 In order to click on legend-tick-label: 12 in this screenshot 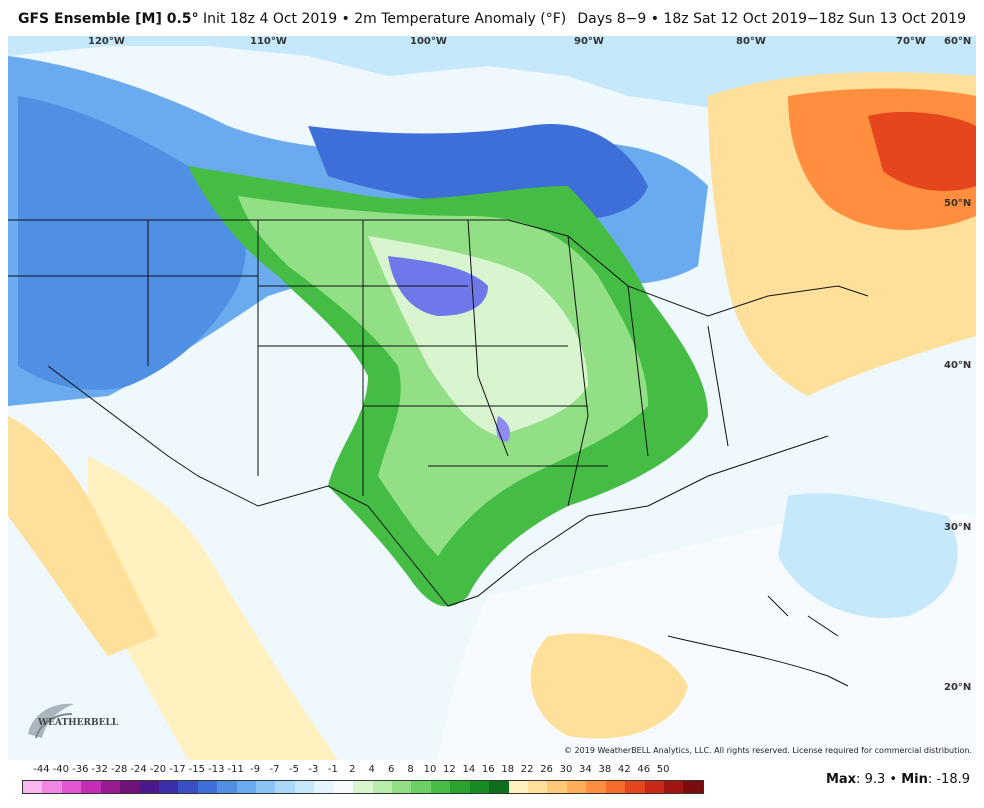, I will do `click(449, 769)`.